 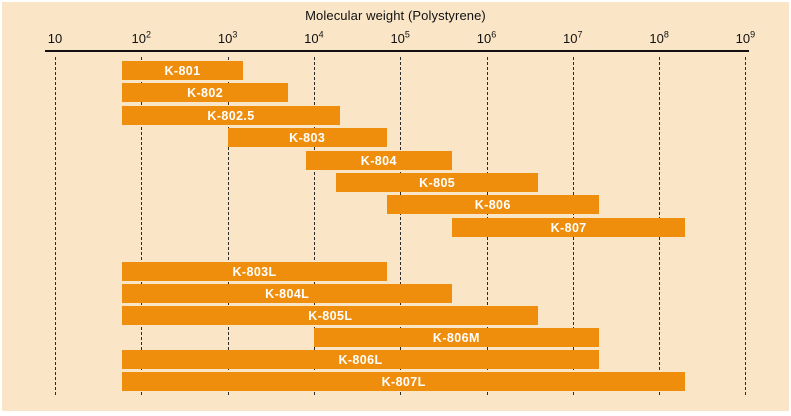 What do you see at coordinates (666, 34) in the screenshot?
I see `tick-exponent: 8` at bounding box center [666, 34].